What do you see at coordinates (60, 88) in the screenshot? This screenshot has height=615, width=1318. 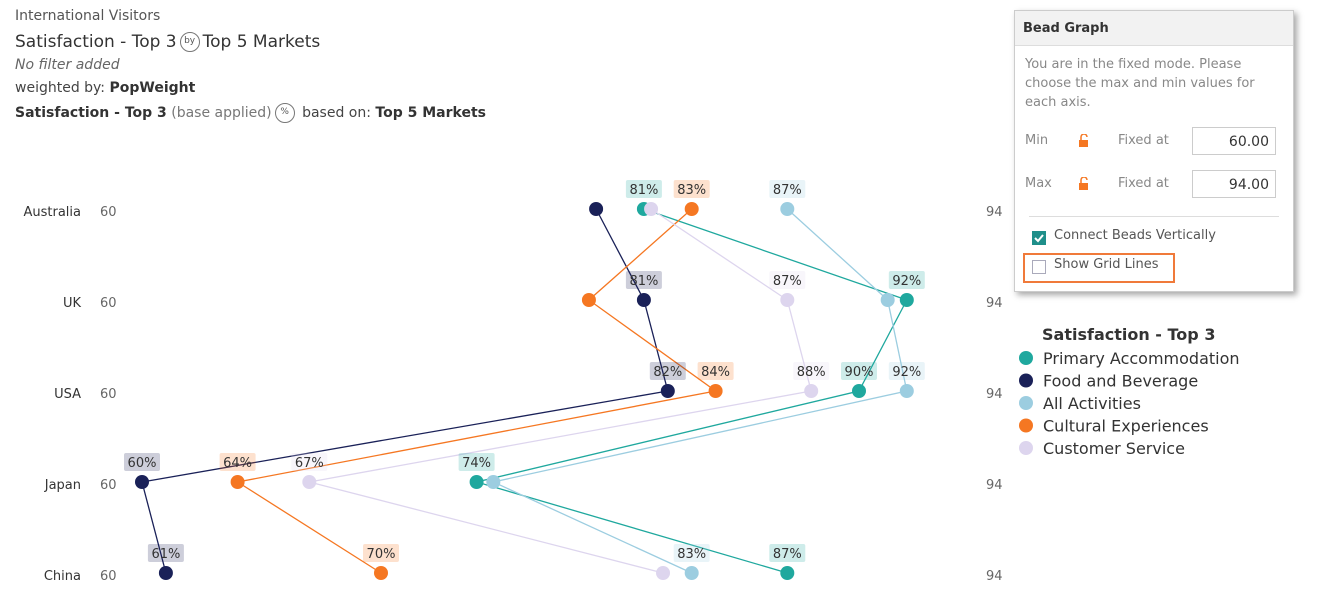 I see `weighted-label: weighted by:` at bounding box center [60, 88].